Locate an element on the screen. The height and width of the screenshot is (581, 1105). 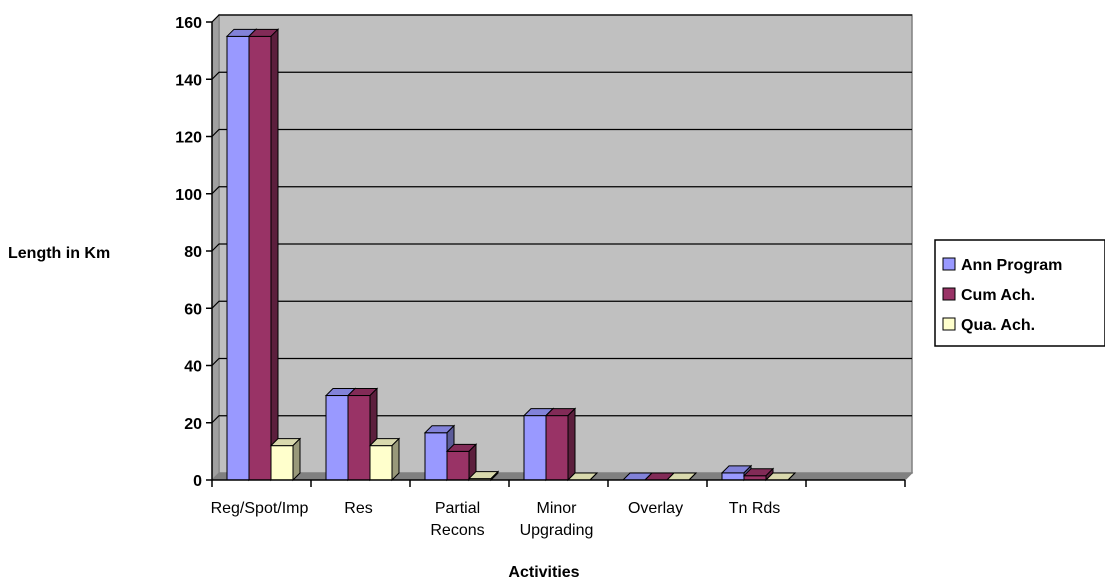
legend-label: Ann Program is located at coordinates (1011, 265).